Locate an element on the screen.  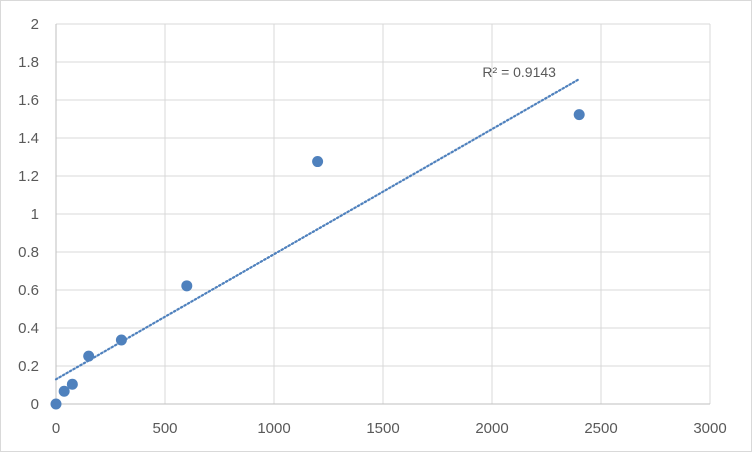
x-tick-label: 500 is located at coordinates (164, 428).